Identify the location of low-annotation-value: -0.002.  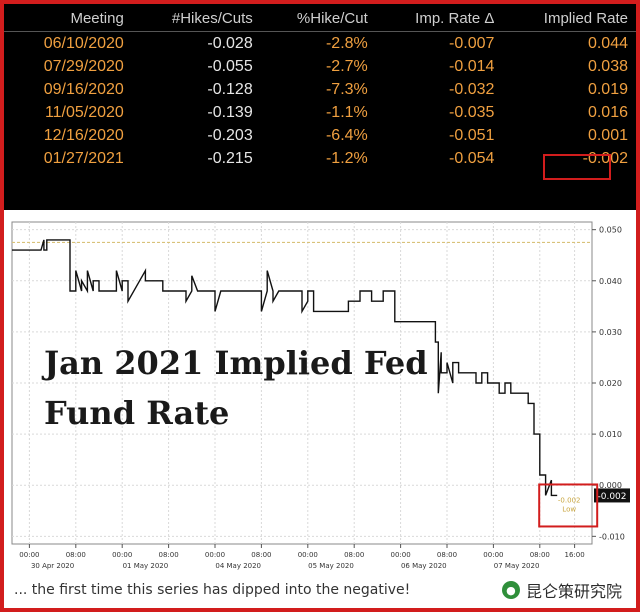
(569, 500).